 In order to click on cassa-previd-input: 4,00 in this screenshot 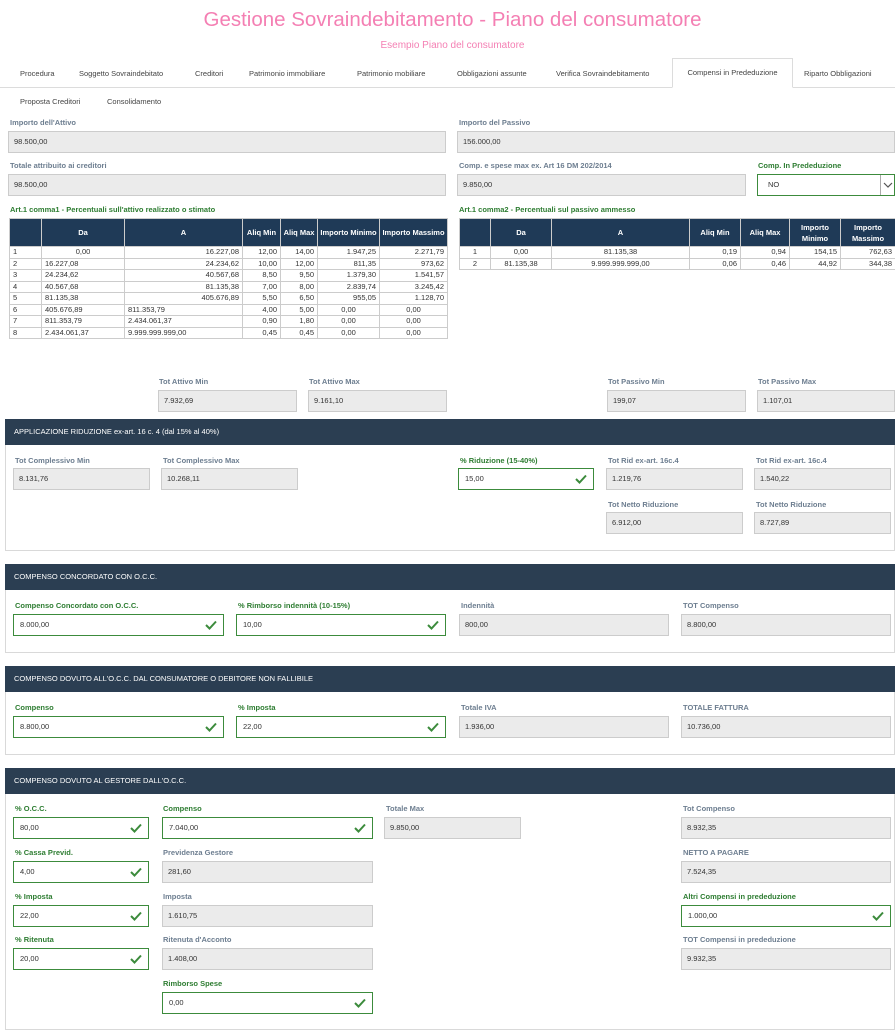, I will do `click(81, 872)`.